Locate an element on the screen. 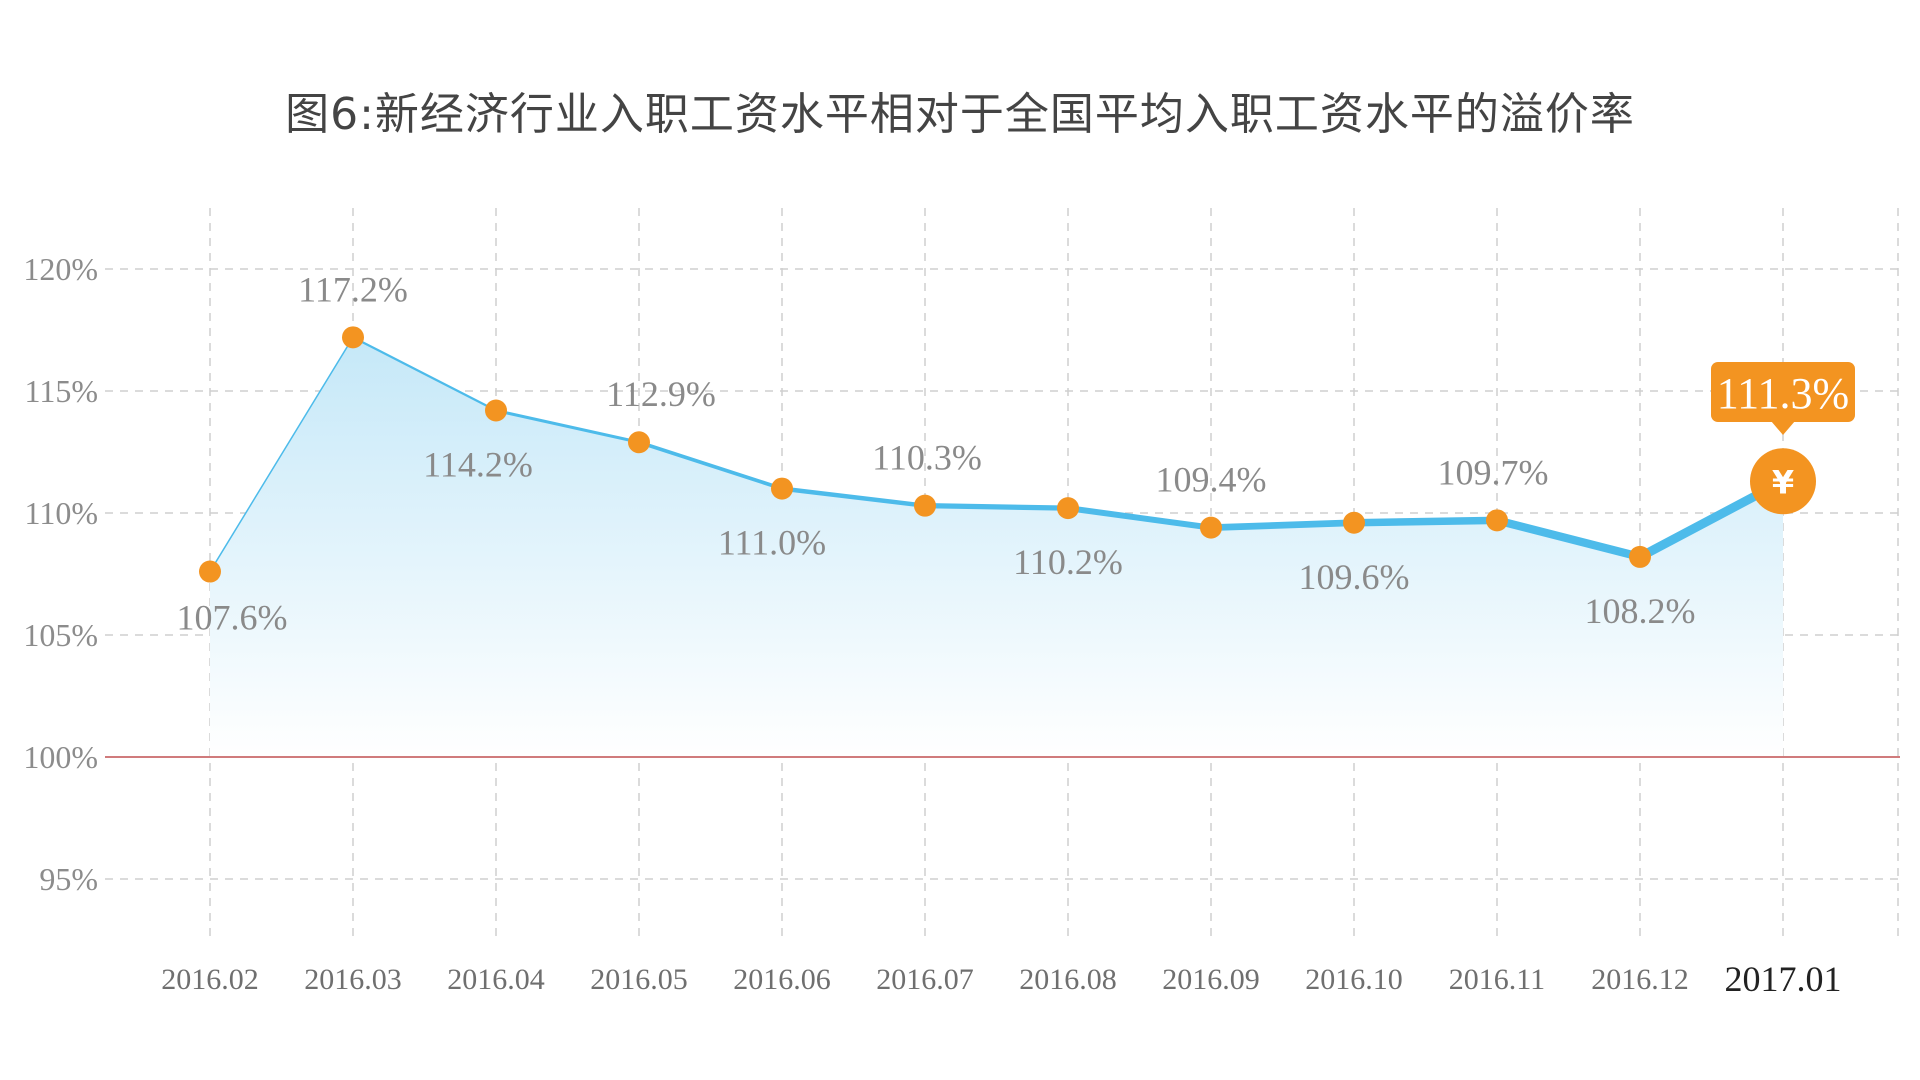  callout-box is located at coordinates (1783, 392).